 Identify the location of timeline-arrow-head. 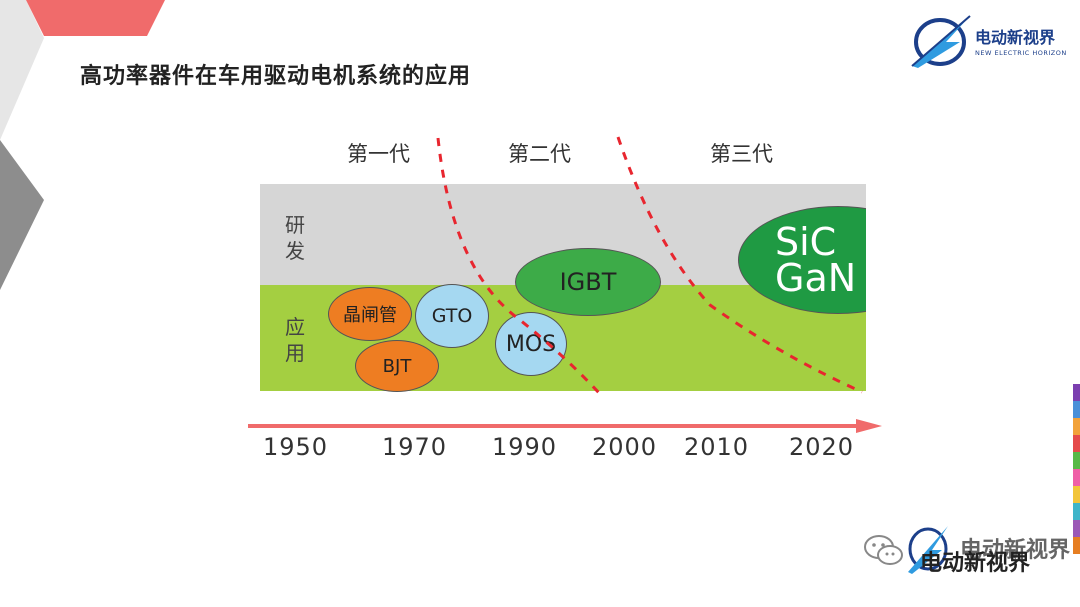
(869, 426).